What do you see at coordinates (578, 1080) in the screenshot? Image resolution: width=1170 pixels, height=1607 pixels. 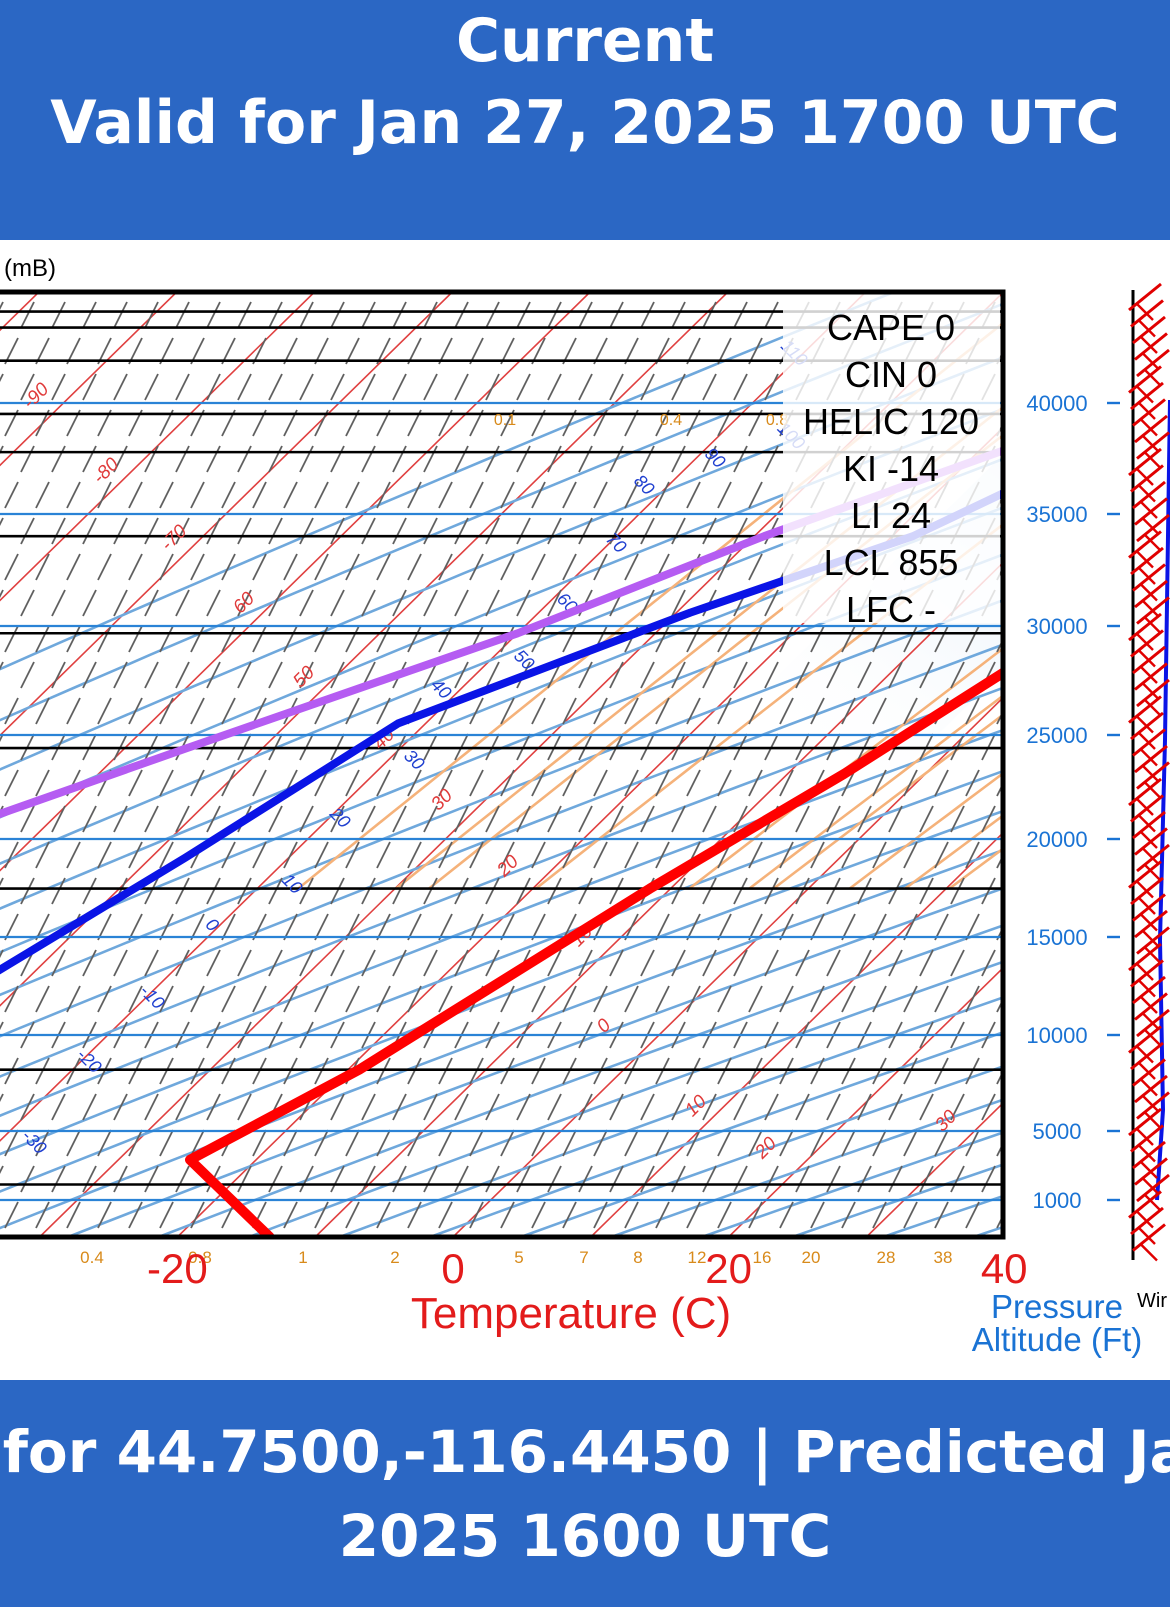 I see `dry-adiabat` at bounding box center [578, 1080].